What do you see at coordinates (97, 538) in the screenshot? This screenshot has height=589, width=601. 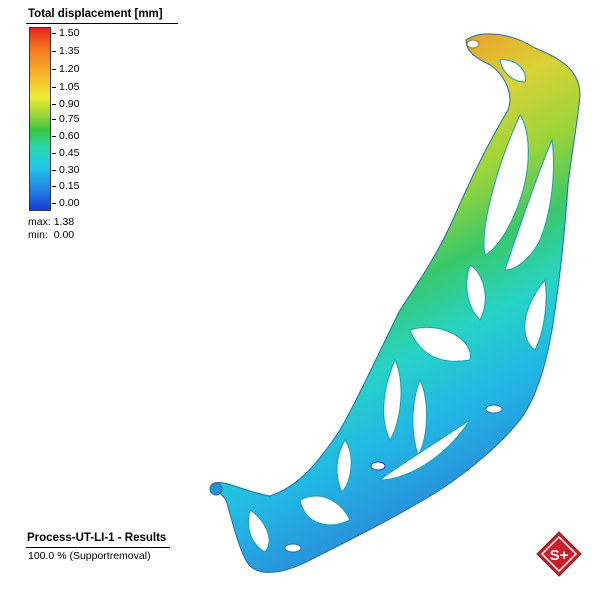 I see `result-title: Process-UT-LI-1 - Results` at bounding box center [97, 538].